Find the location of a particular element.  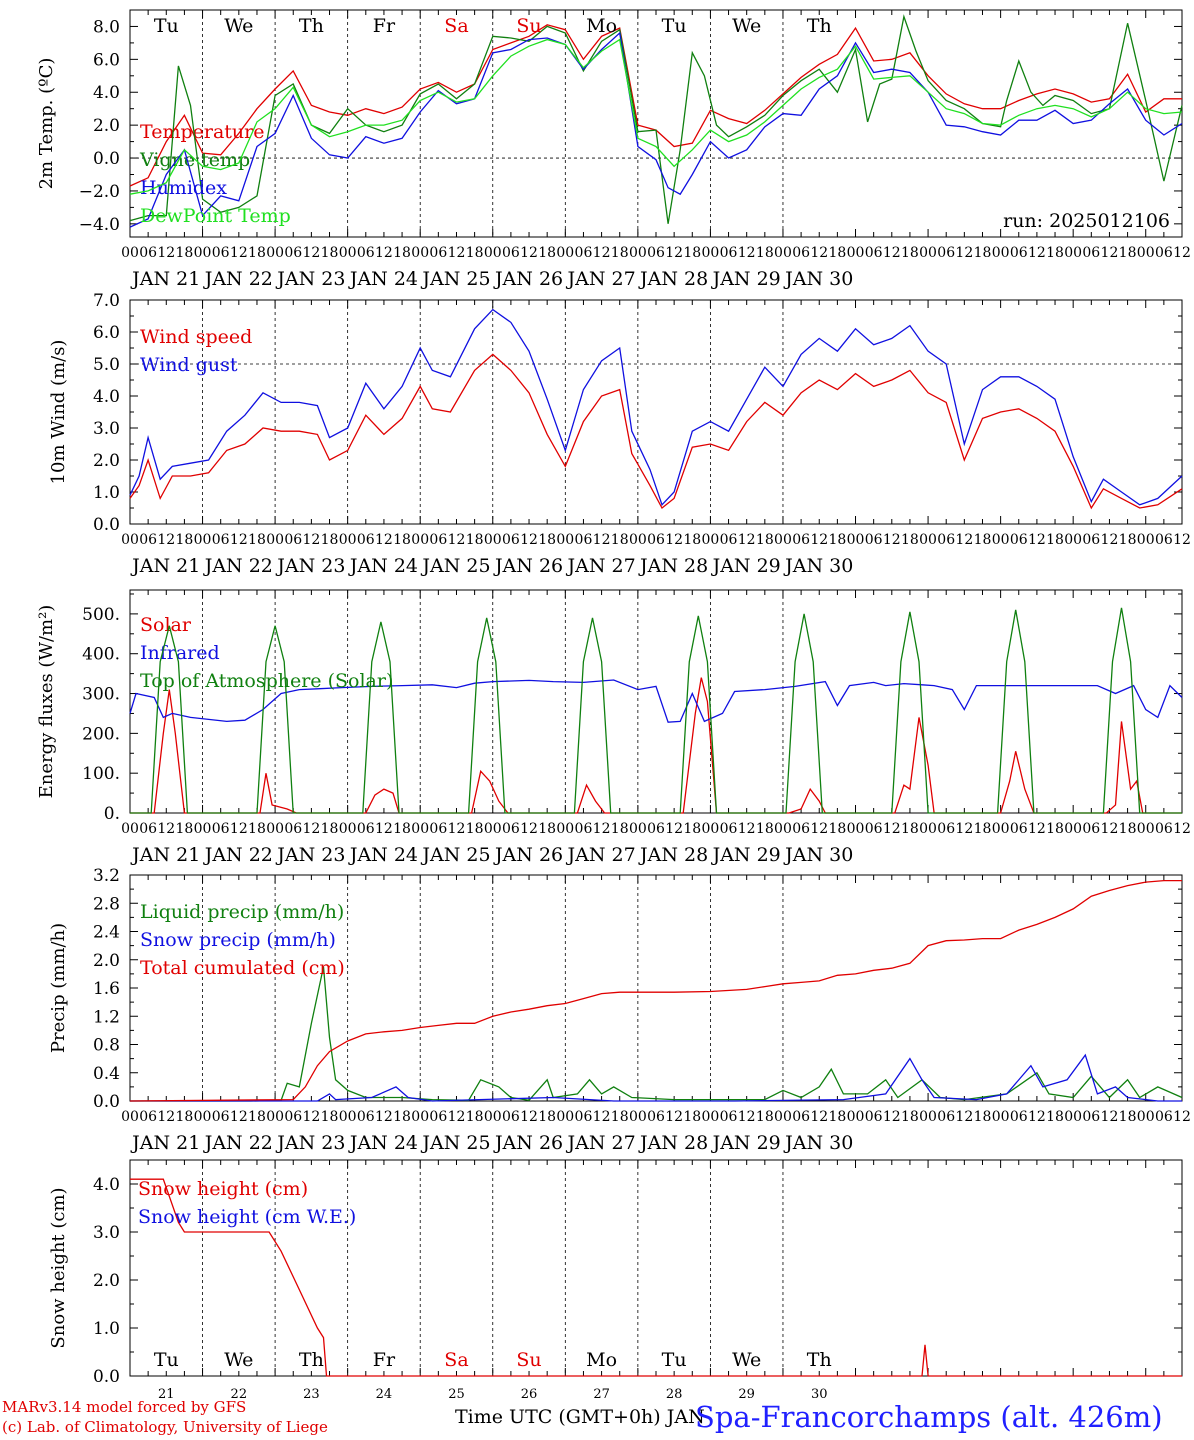

weekday-label: Sa is located at coordinates (456, 26).